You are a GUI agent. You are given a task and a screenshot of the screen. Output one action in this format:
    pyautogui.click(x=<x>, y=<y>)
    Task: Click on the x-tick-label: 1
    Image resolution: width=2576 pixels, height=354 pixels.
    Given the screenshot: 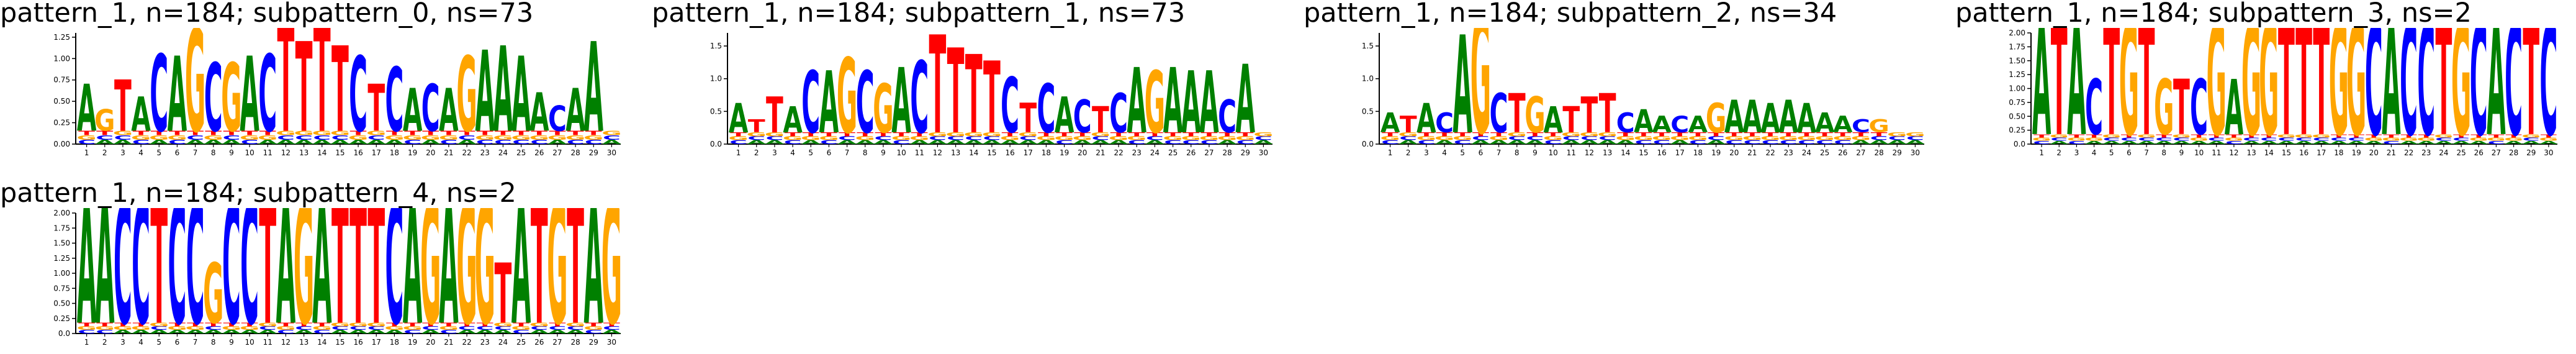 What is the action you would take?
    pyautogui.click(x=2041, y=152)
    